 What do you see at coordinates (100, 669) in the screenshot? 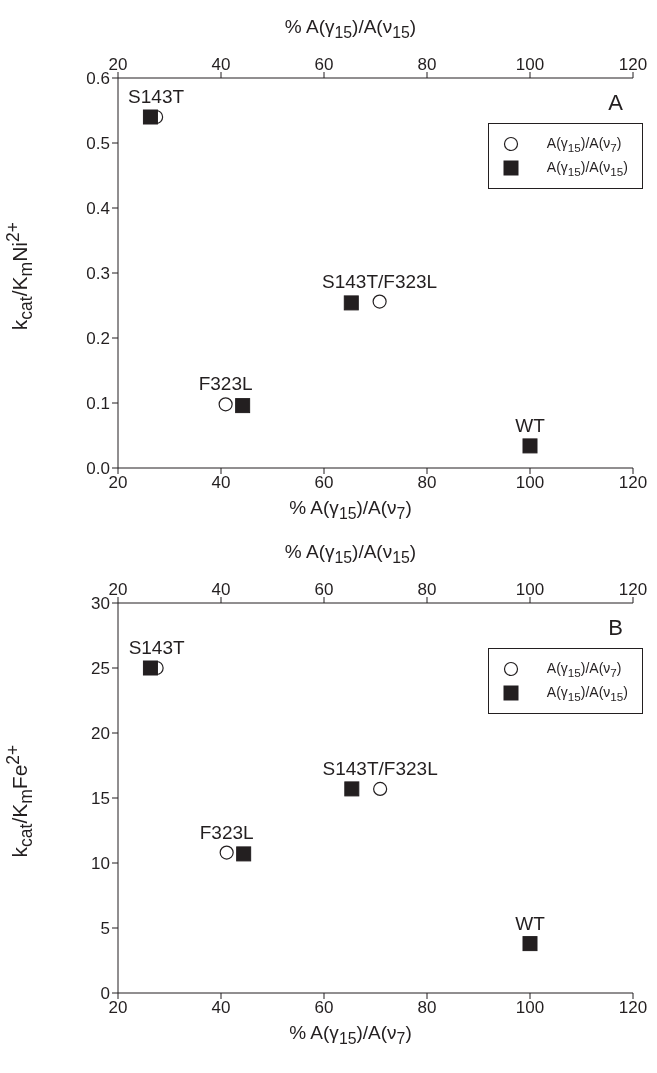
I see `y-tick-label: 25` at bounding box center [100, 669].